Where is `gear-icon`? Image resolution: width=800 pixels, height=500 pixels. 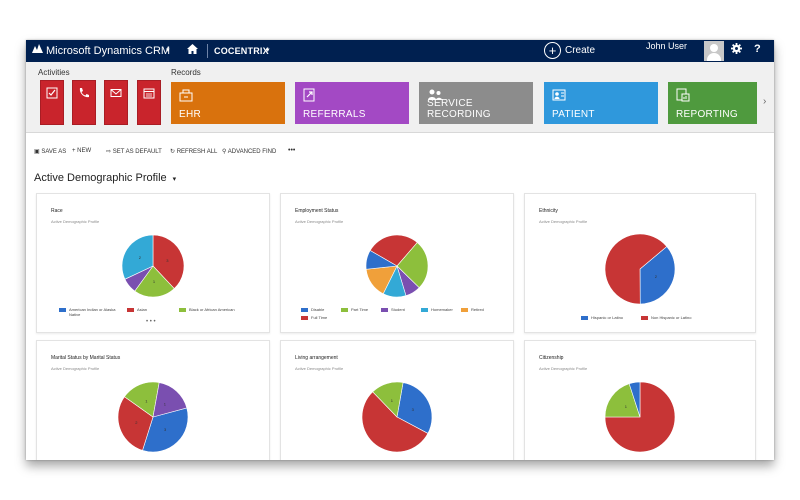
gear-icon is located at coordinates (736, 50).